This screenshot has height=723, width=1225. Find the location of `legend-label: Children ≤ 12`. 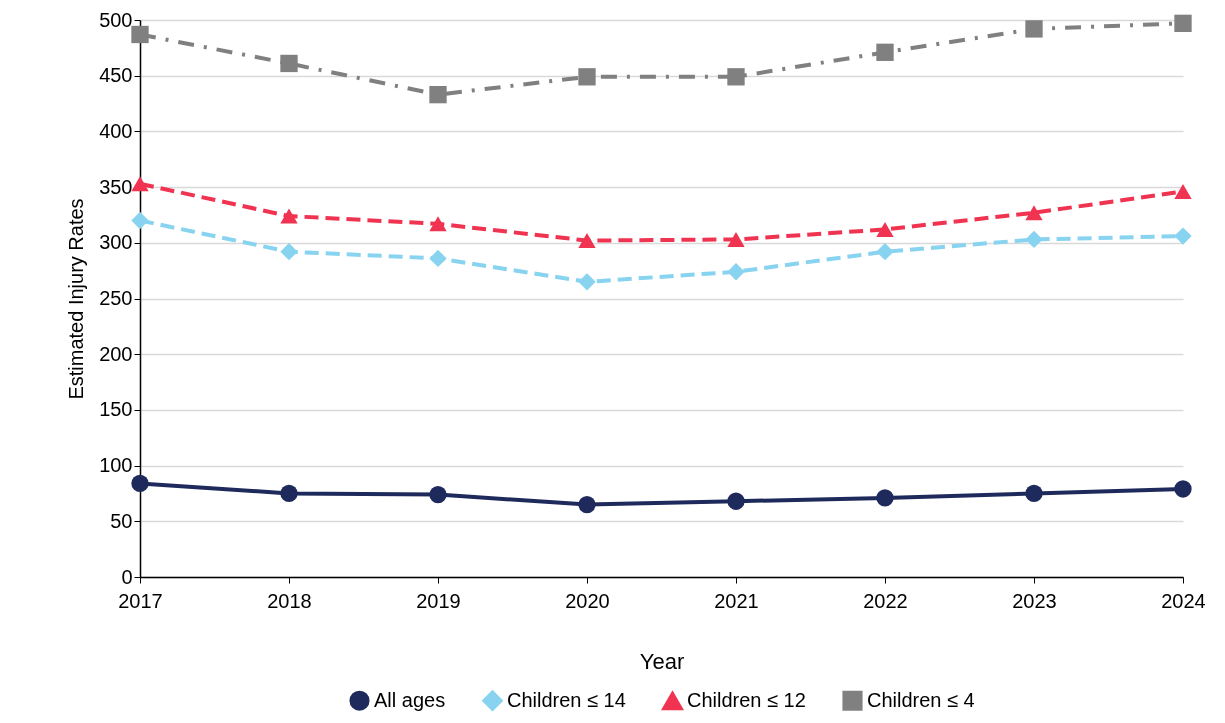

legend-label: Children ≤ 12 is located at coordinates (746, 700).